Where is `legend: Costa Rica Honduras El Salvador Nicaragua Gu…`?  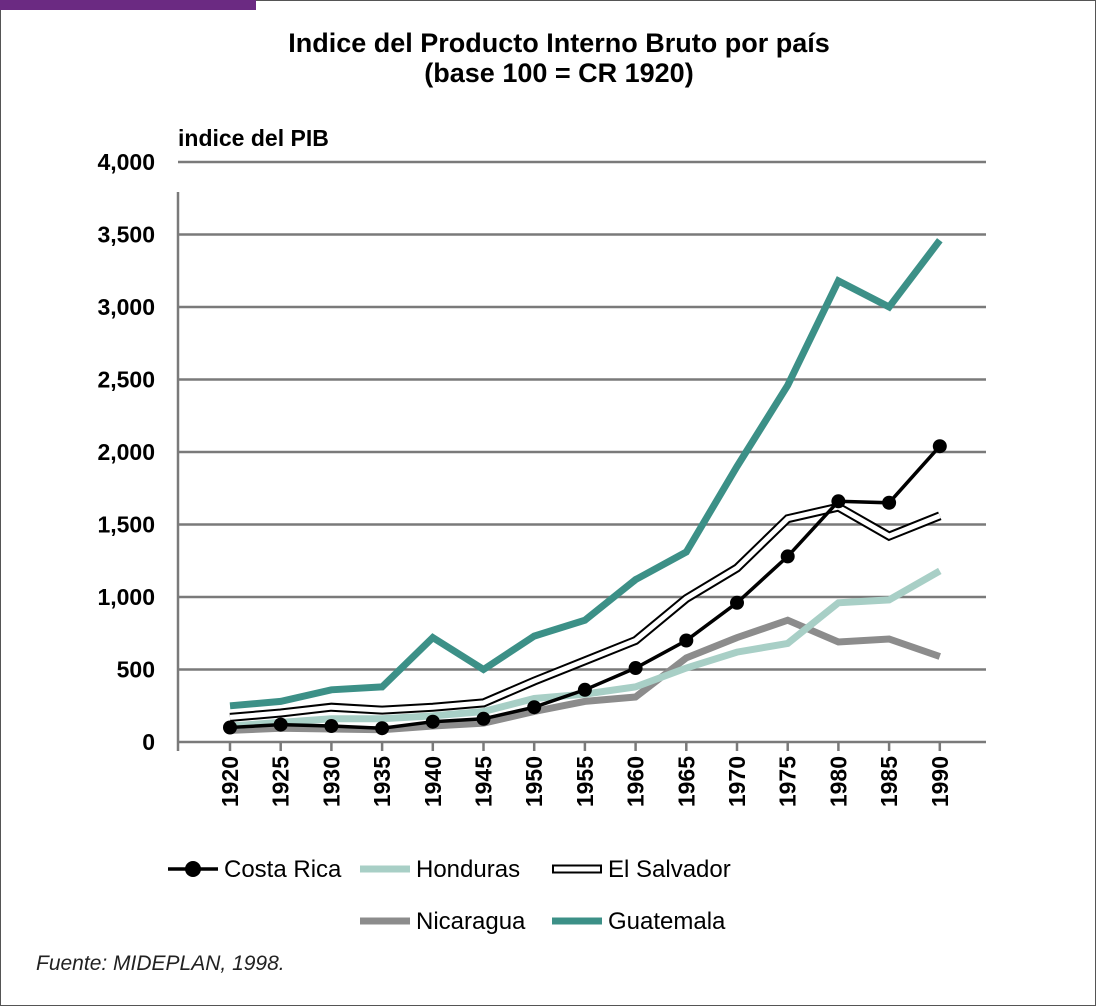 legend: Costa Rica Honduras El Salvador Nicaragua Gu… is located at coordinates (449, 895).